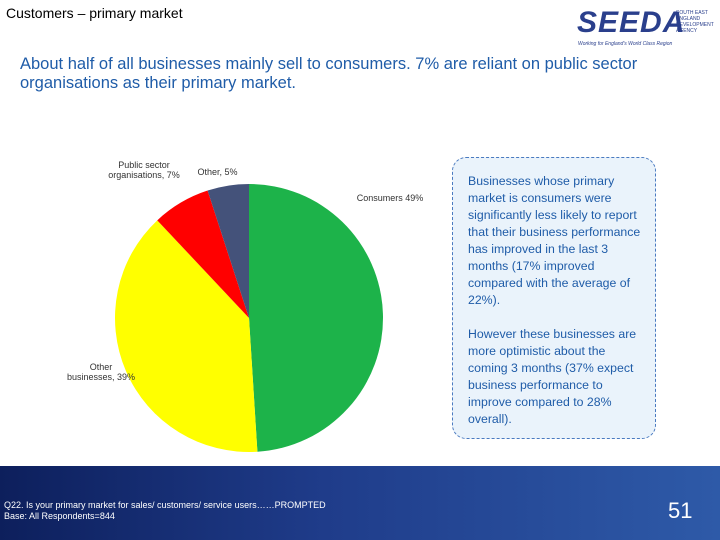 The height and width of the screenshot is (540, 720). Describe the element at coordinates (139, 170) in the screenshot. I see `slice-category: Public sector organisations,` at that location.